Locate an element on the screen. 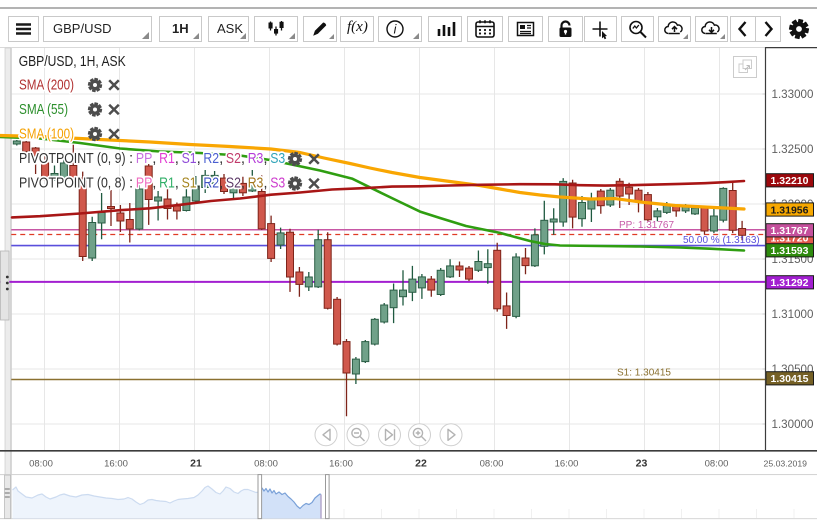 This screenshot has width=817, height=523. svg-text: PIVOTPOINT (0, 9) is located at coordinates (72, 158).